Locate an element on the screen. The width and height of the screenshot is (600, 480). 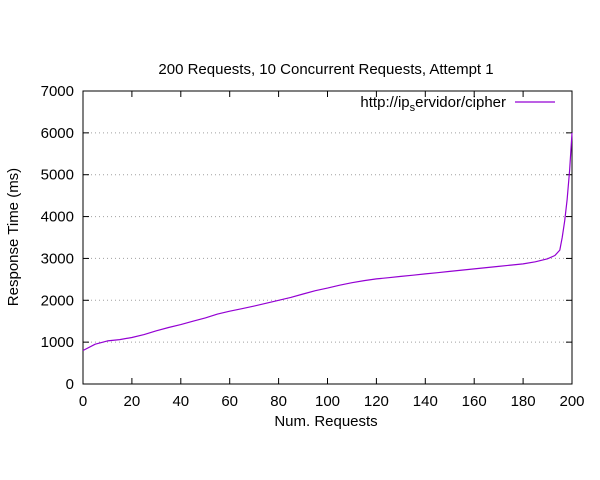
x-tick-label: 20 is located at coordinates (132, 401).